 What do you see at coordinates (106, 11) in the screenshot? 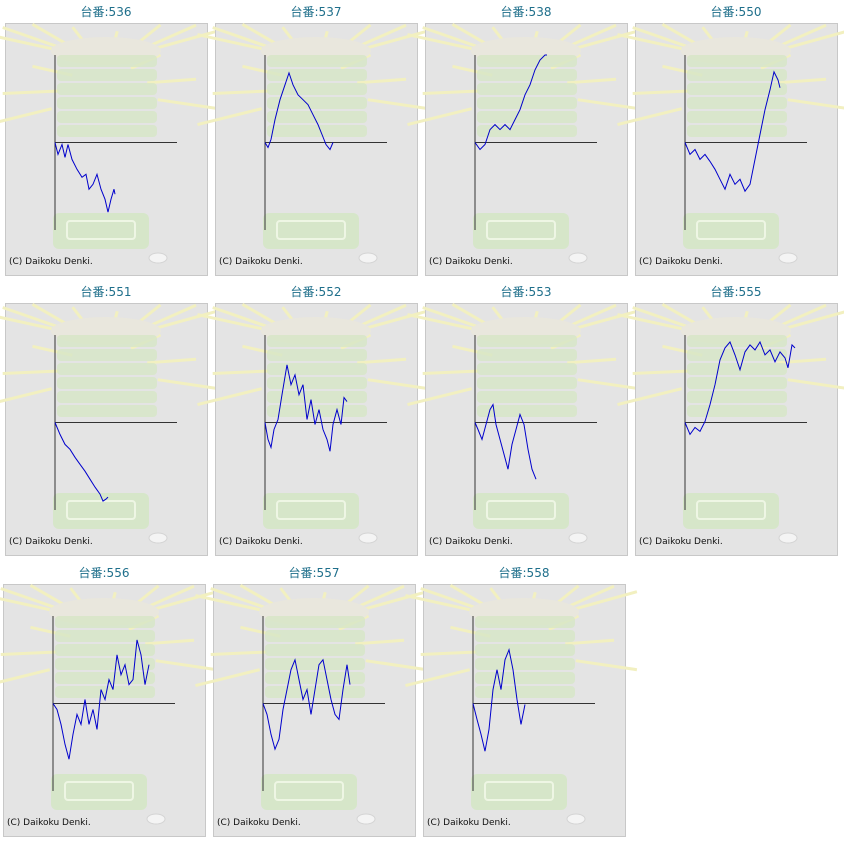
I see `chart-title: 台番:536` at bounding box center [106, 11].